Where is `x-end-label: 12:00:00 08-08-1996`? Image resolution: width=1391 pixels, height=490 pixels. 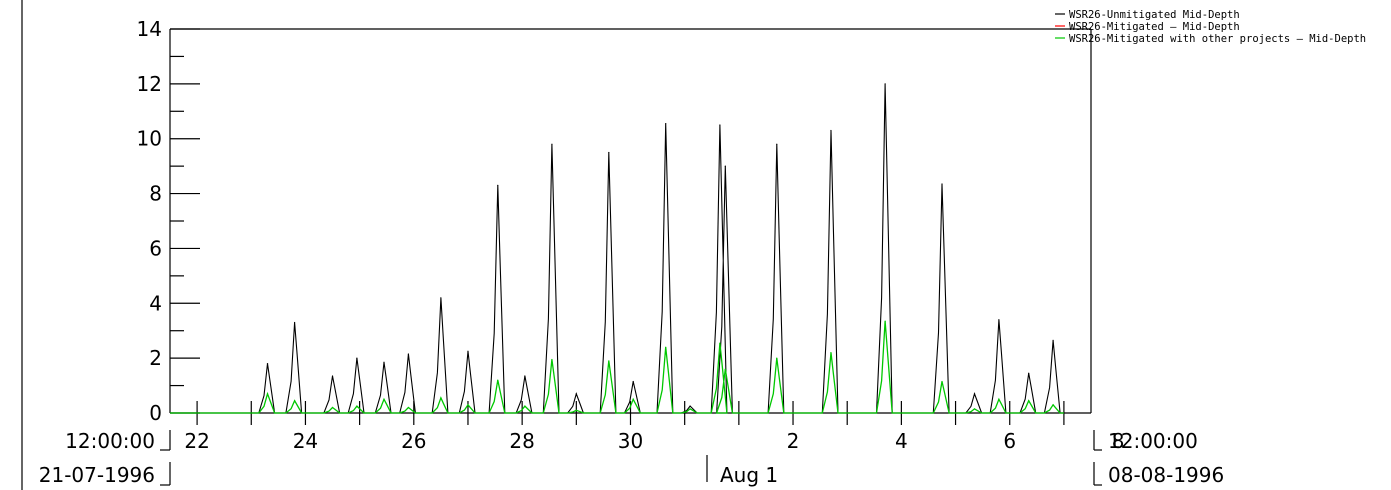
x-end-label: 12:00:00 08-08-1996 is located at coordinates (1158, 458).